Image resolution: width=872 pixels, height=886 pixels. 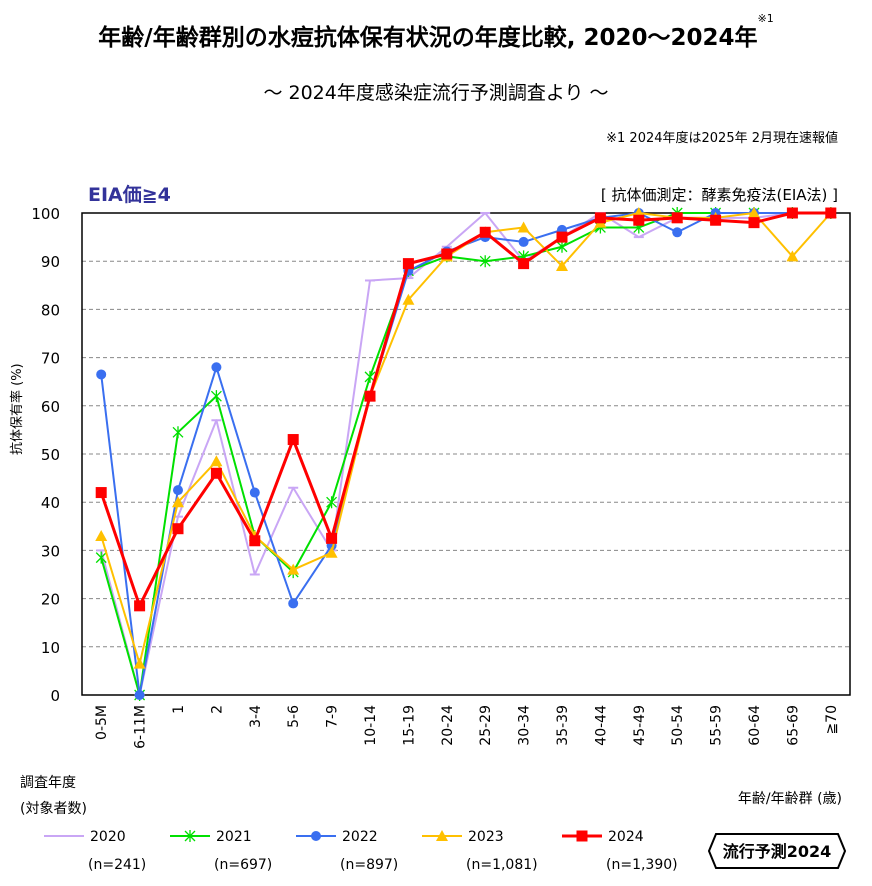 I want to click on logo-text: 流行予測2024, so click(x=777, y=851).